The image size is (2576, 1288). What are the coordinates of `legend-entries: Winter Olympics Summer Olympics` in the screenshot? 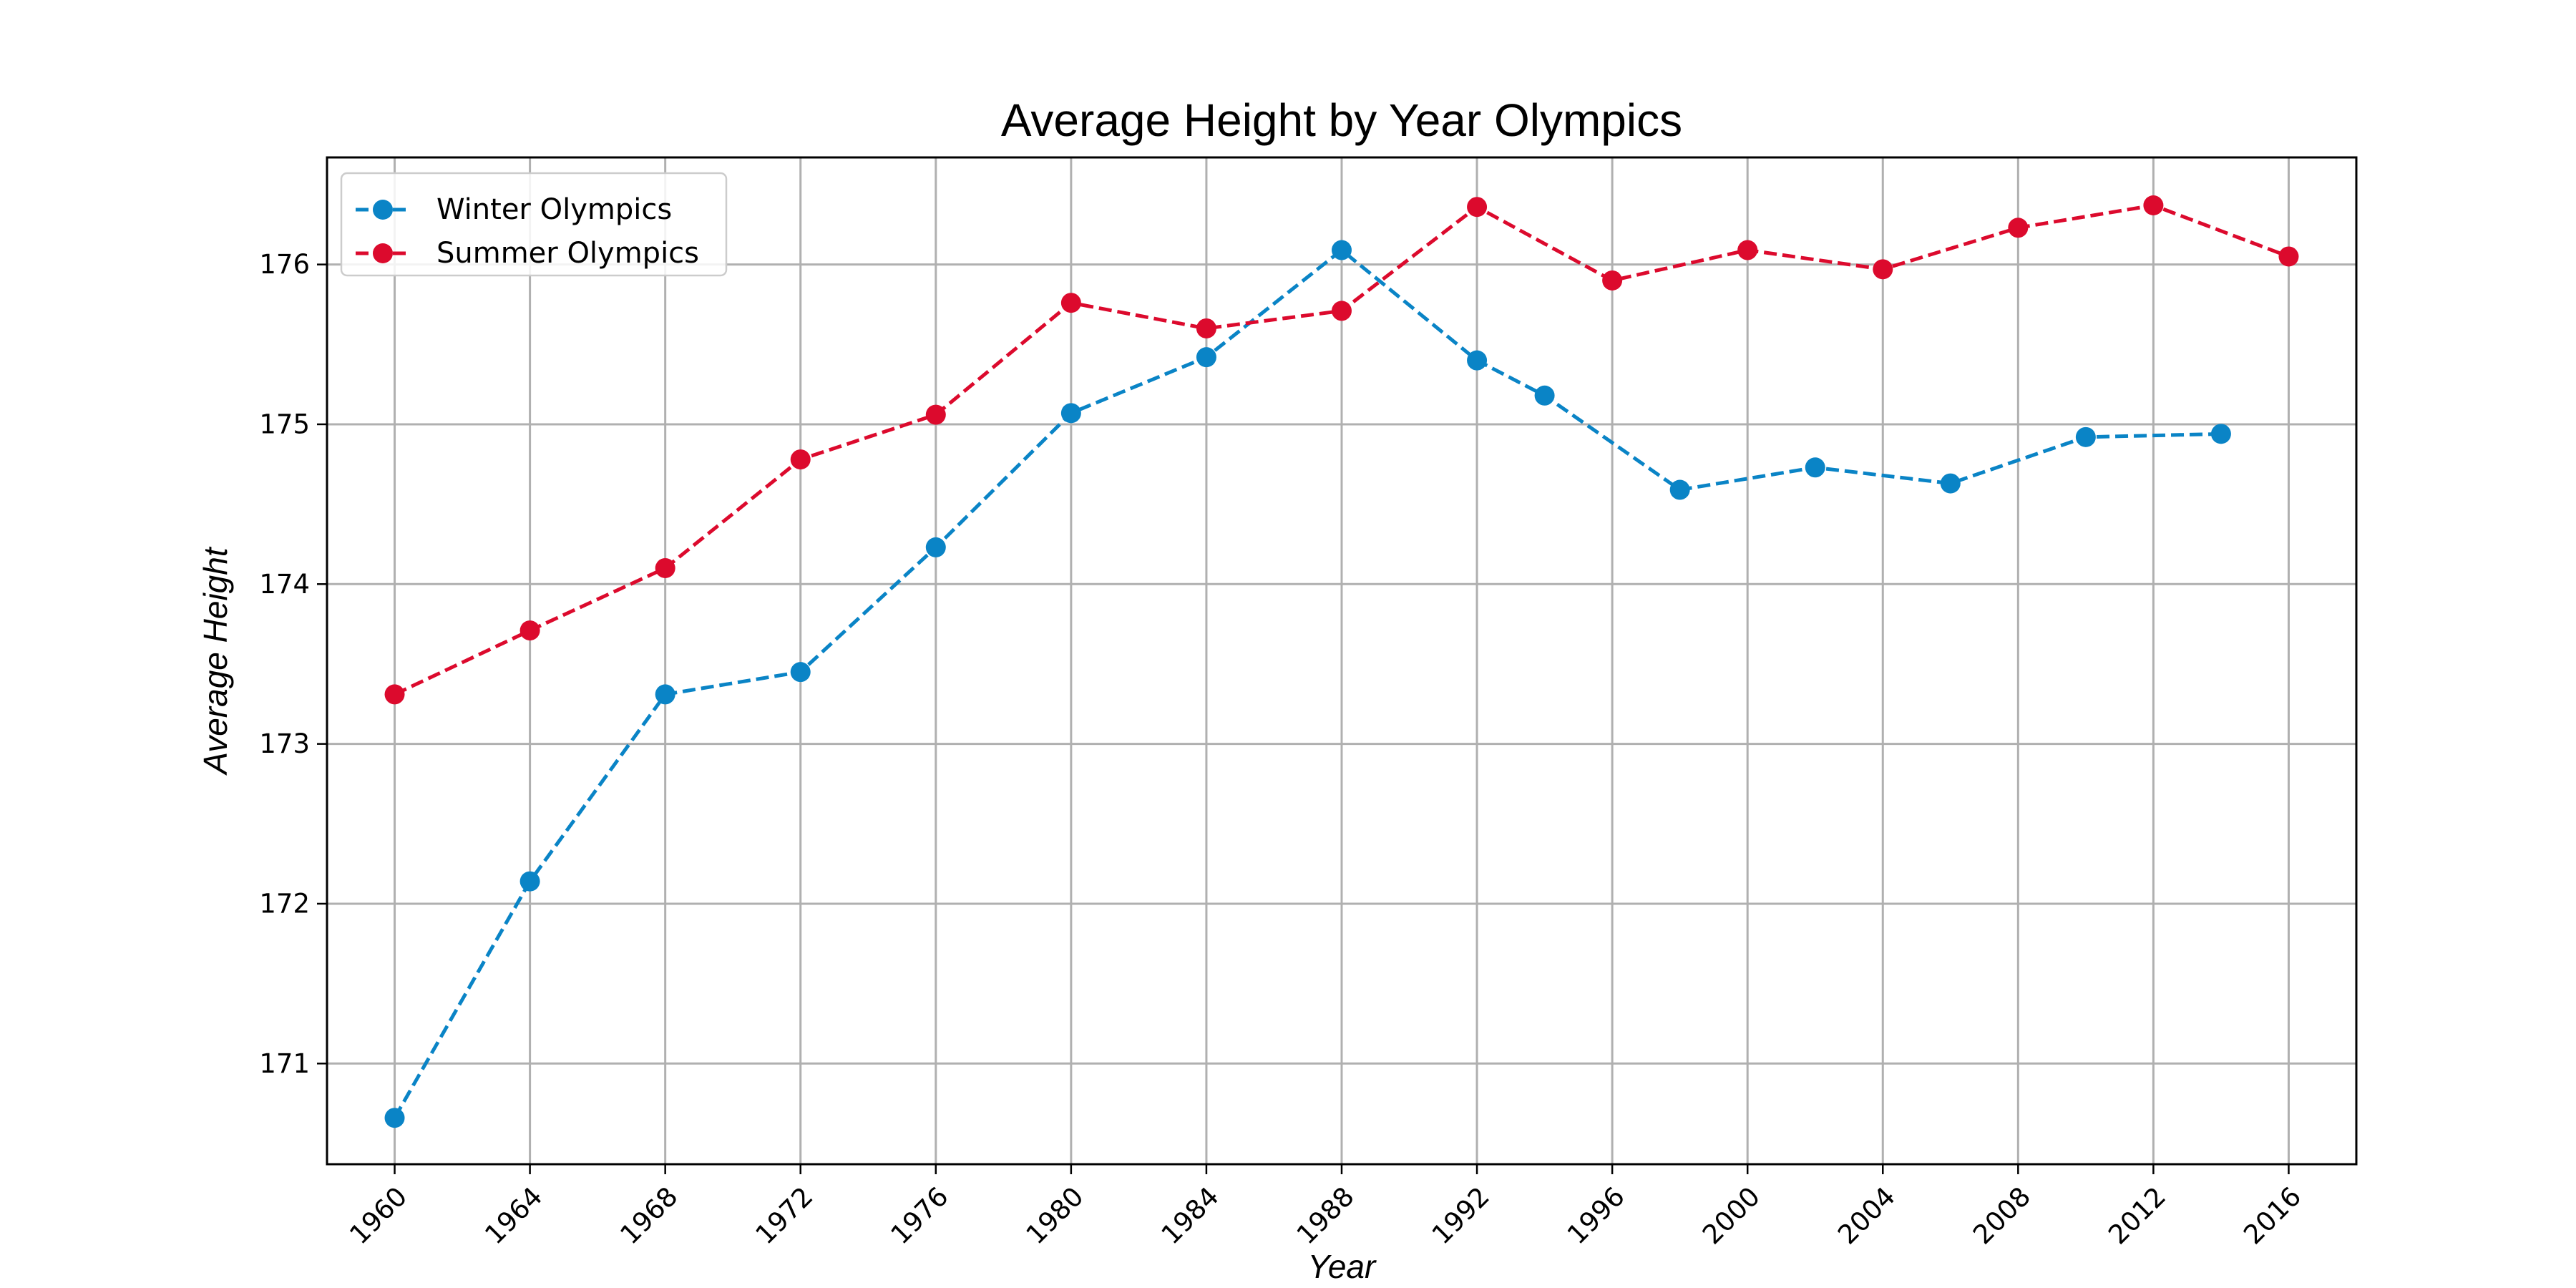 It's located at (527, 231).